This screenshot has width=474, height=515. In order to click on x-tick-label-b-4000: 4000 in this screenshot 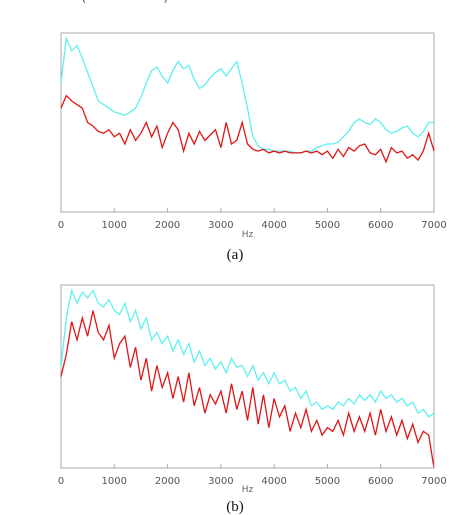, I will do `click(273, 481)`.